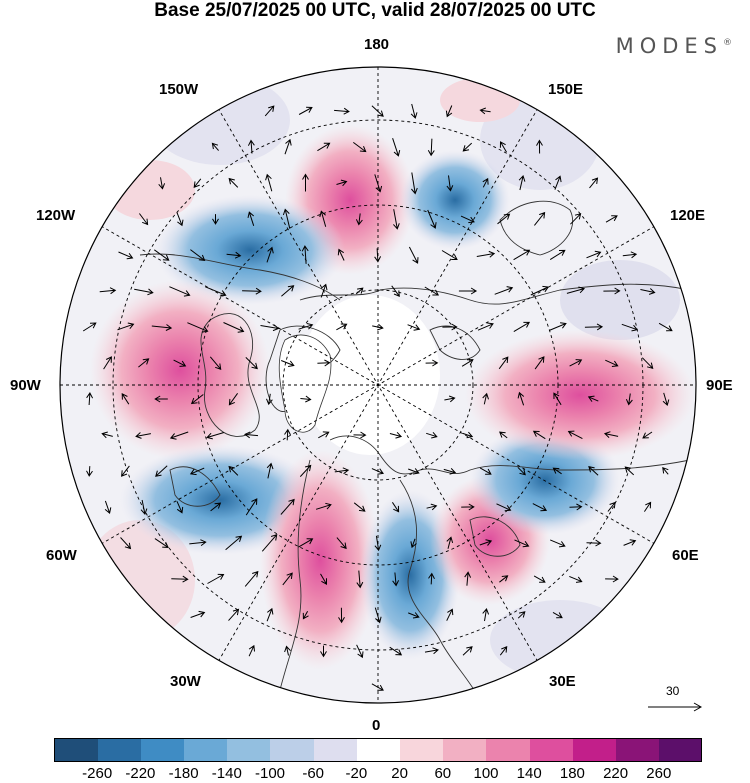  Describe the element at coordinates (140, 773) in the screenshot. I see `colorbar-tick-label: -220` at that location.